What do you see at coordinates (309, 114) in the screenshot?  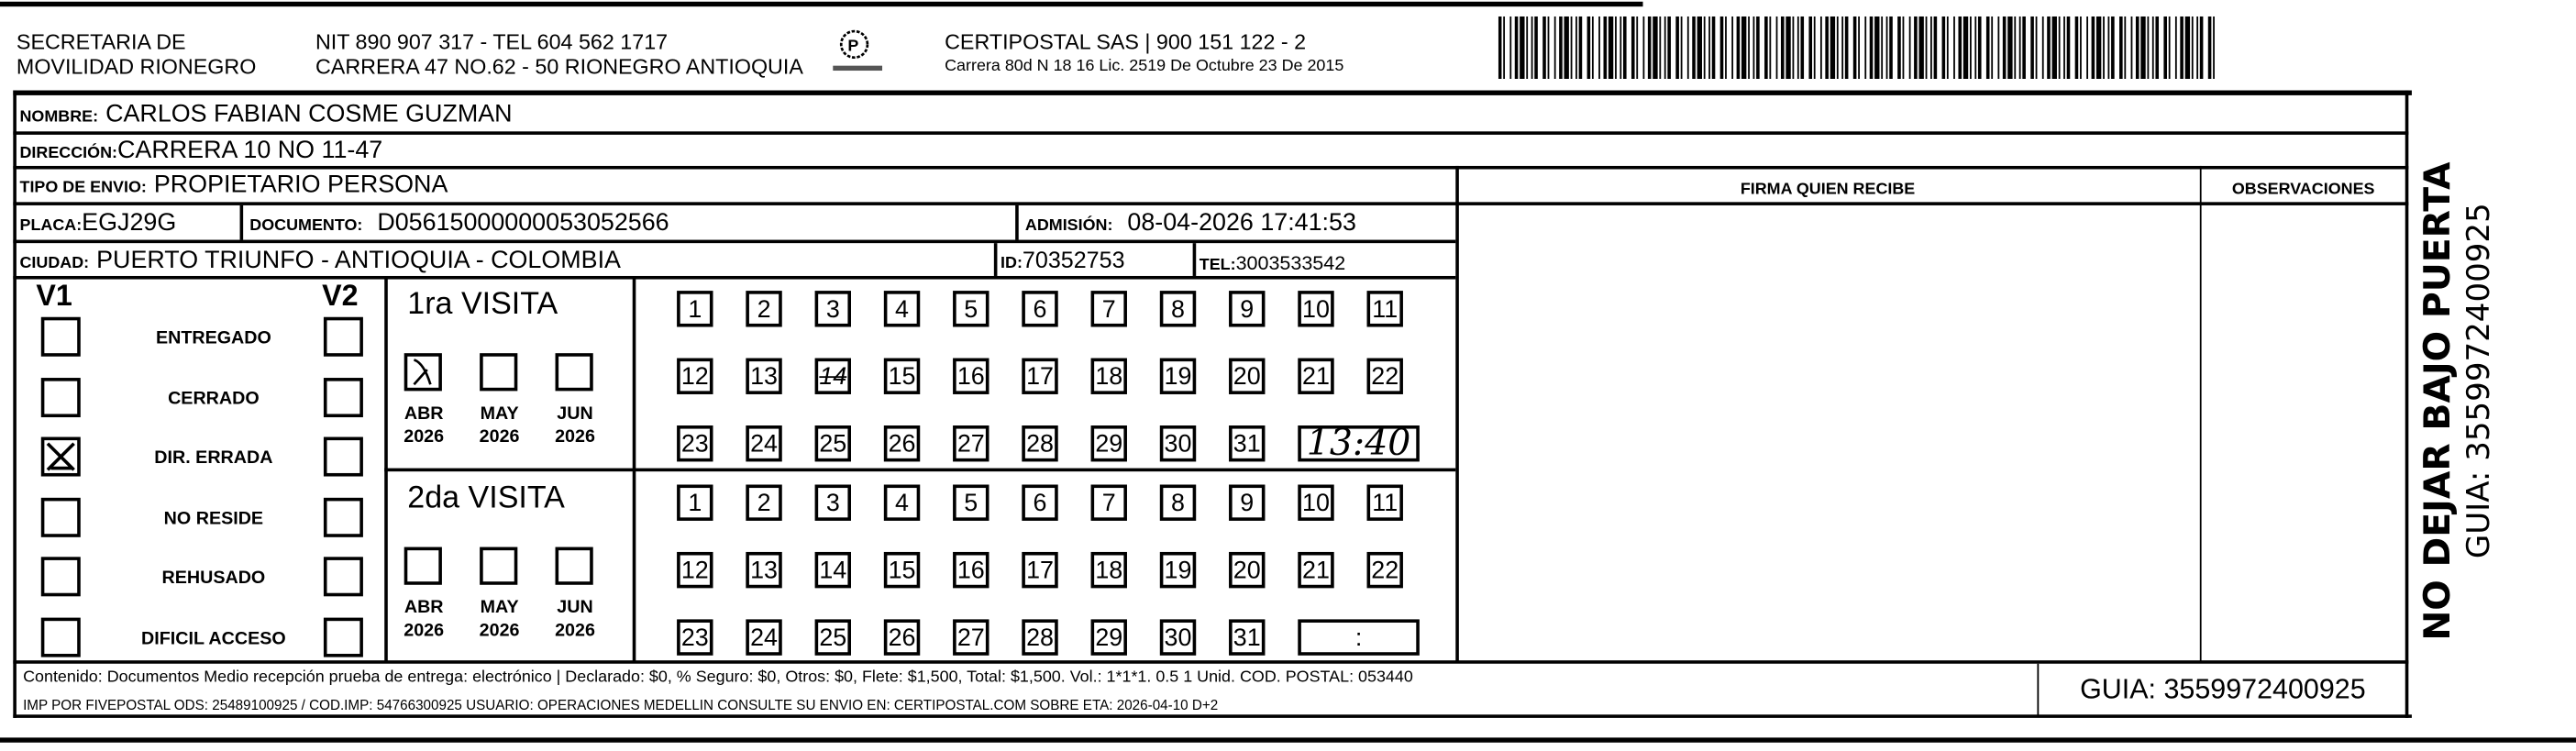 I see `nombre-value: CARLOS FABIAN COSME GUZMAN` at bounding box center [309, 114].